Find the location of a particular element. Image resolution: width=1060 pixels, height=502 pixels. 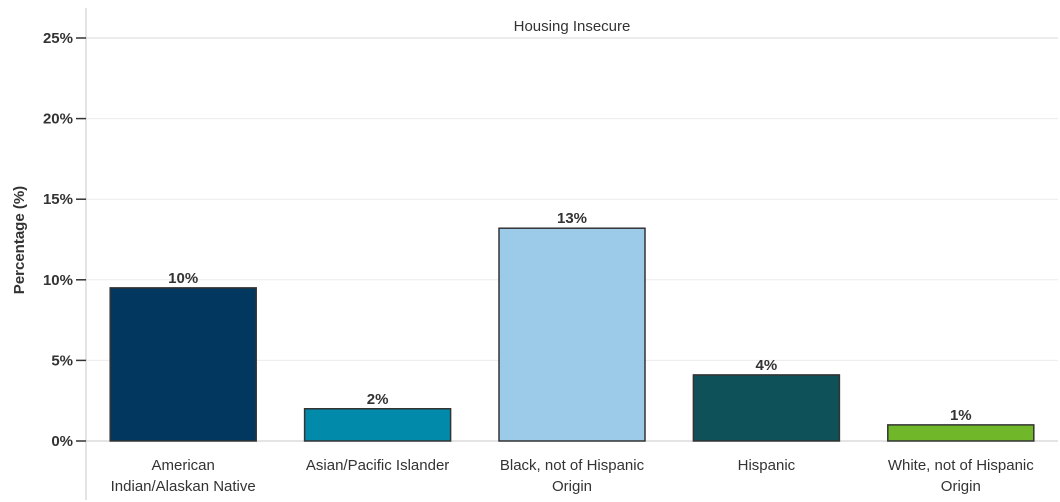

data-label: 10% is located at coordinates (183, 278).